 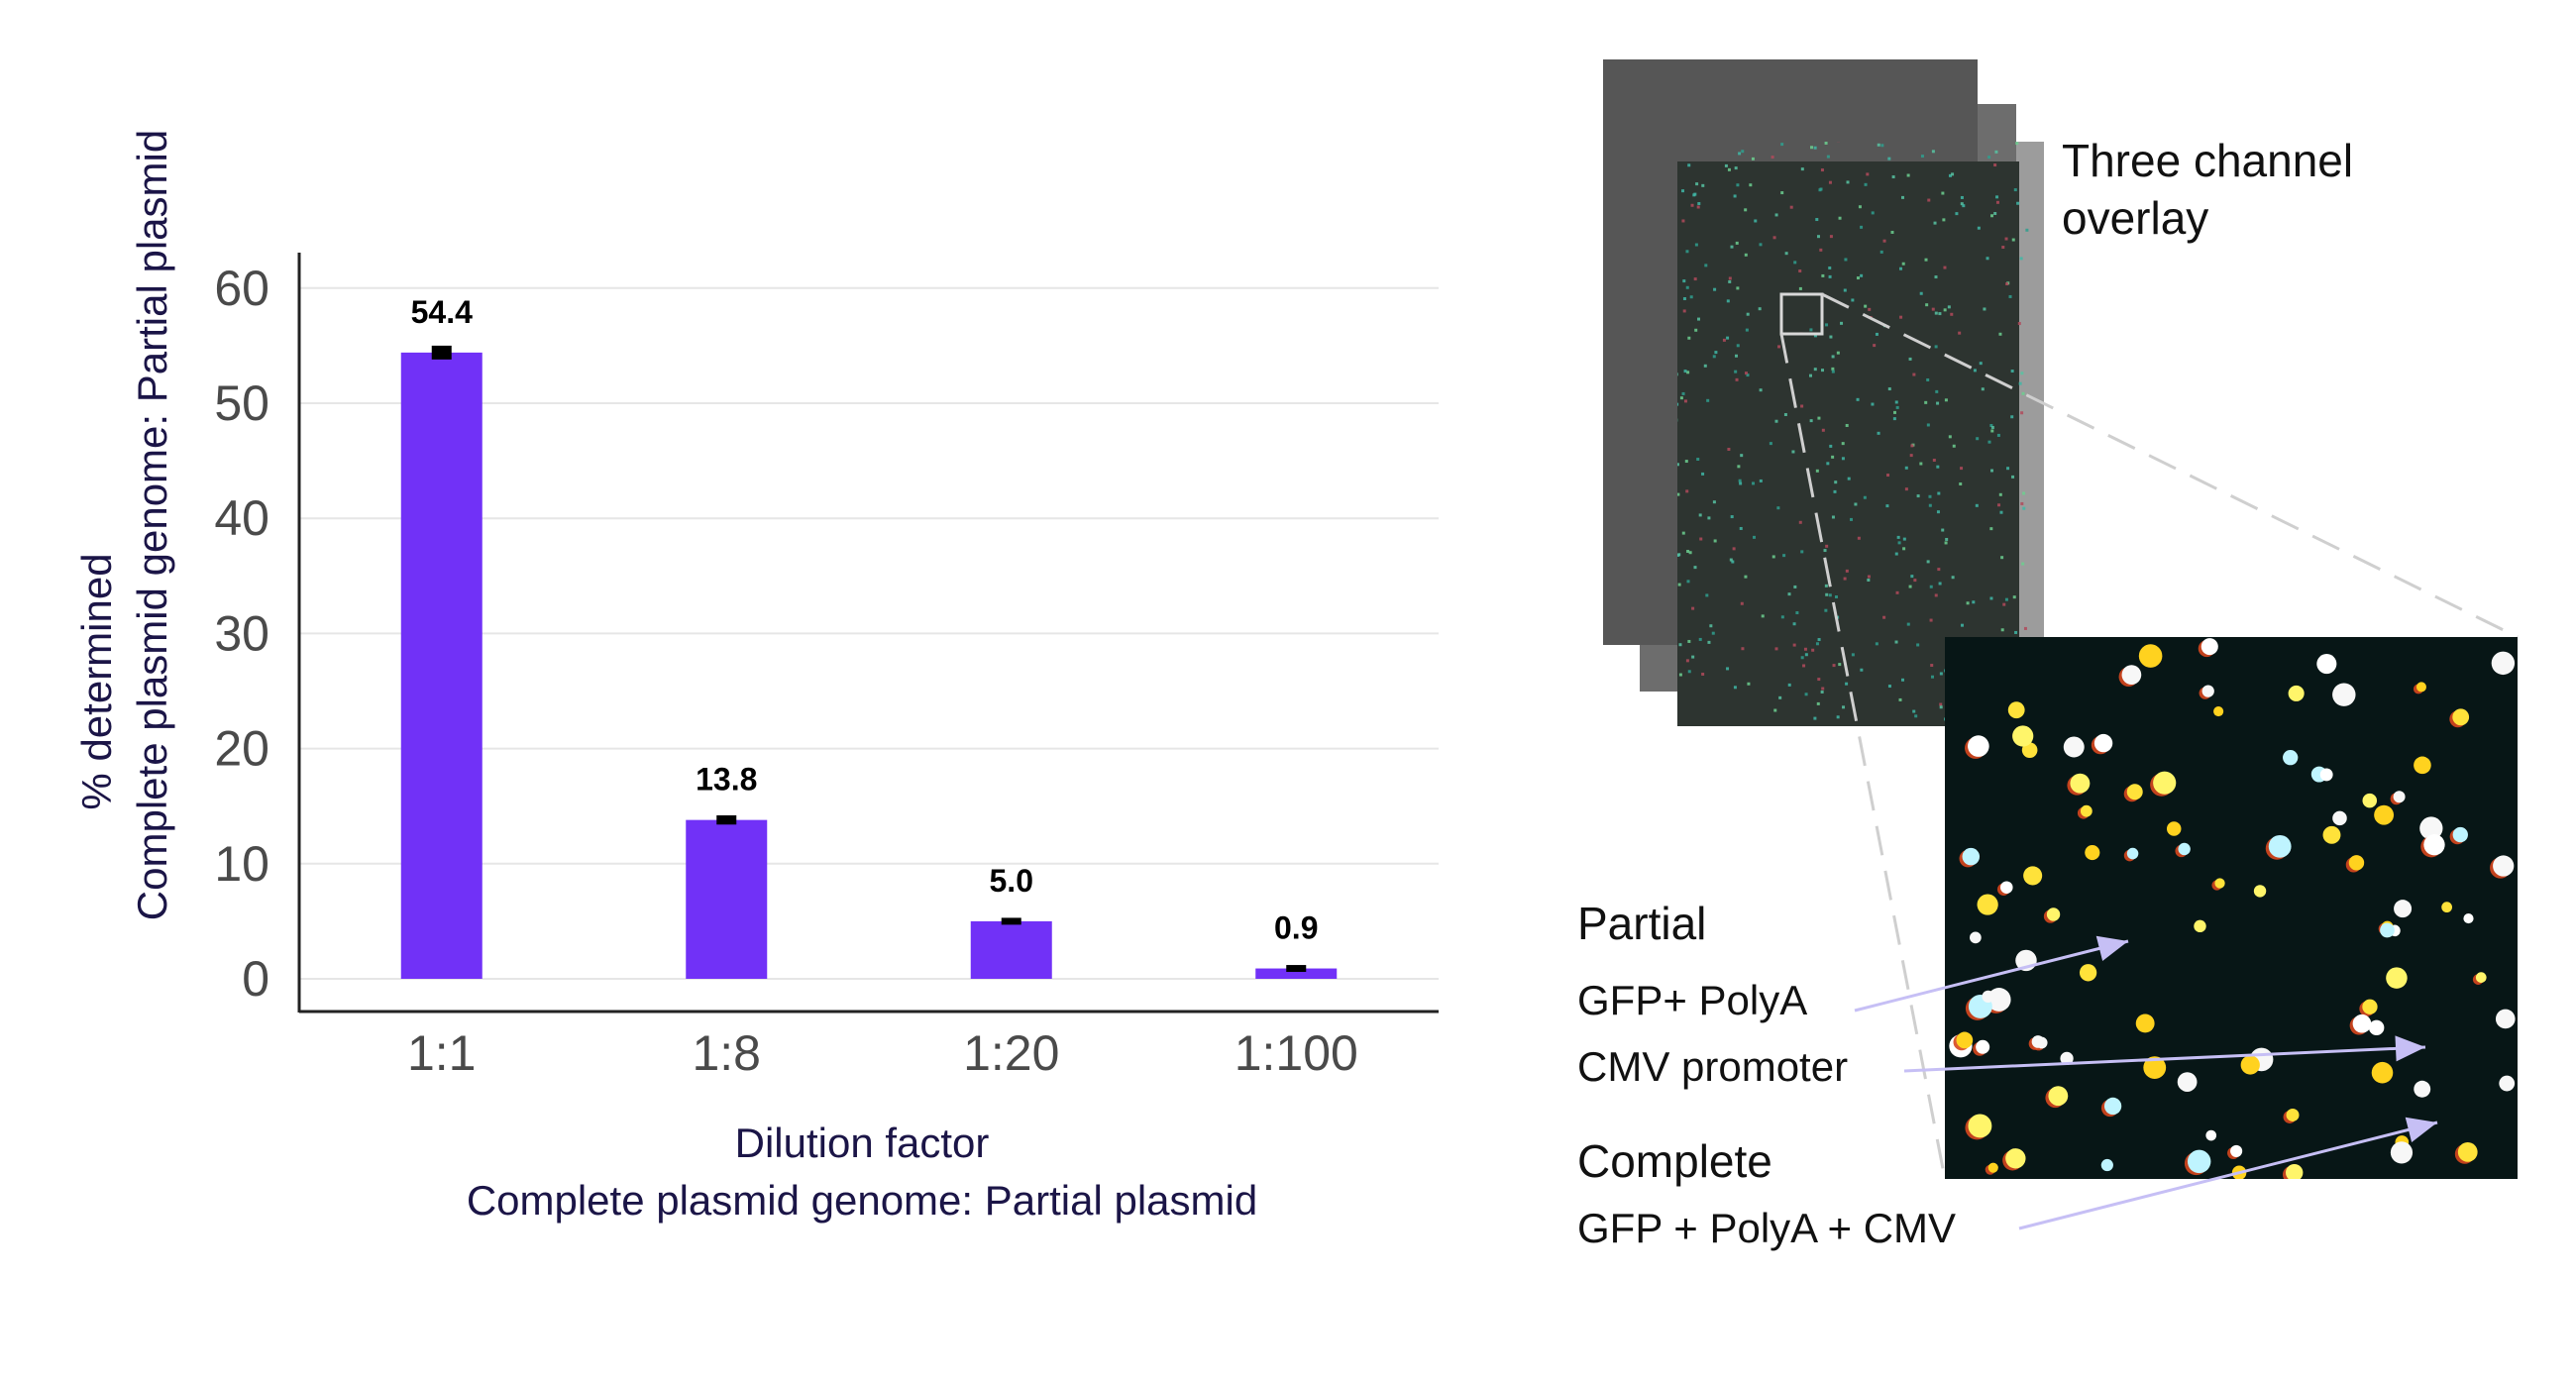 What do you see at coordinates (242, 749) in the screenshot?
I see `y-tick-label: 20` at bounding box center [242, 749].